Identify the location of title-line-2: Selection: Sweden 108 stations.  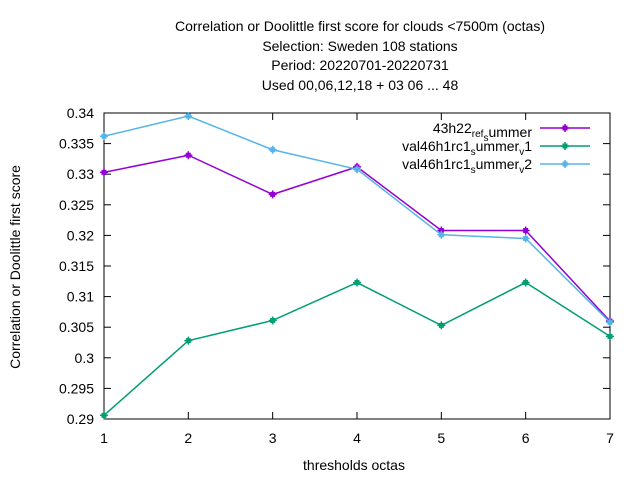
(359, 46).